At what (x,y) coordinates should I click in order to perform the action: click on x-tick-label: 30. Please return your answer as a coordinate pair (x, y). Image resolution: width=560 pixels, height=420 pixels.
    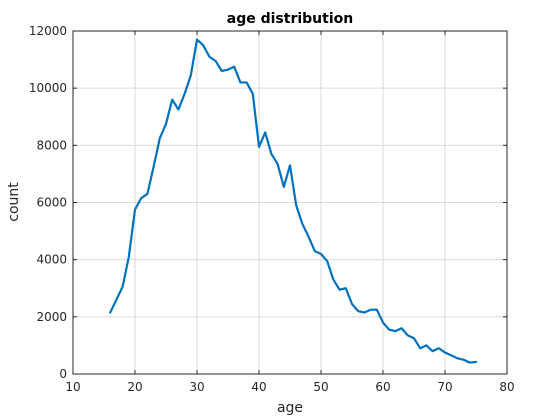
    Looking at the image, I should click on (196, 387).